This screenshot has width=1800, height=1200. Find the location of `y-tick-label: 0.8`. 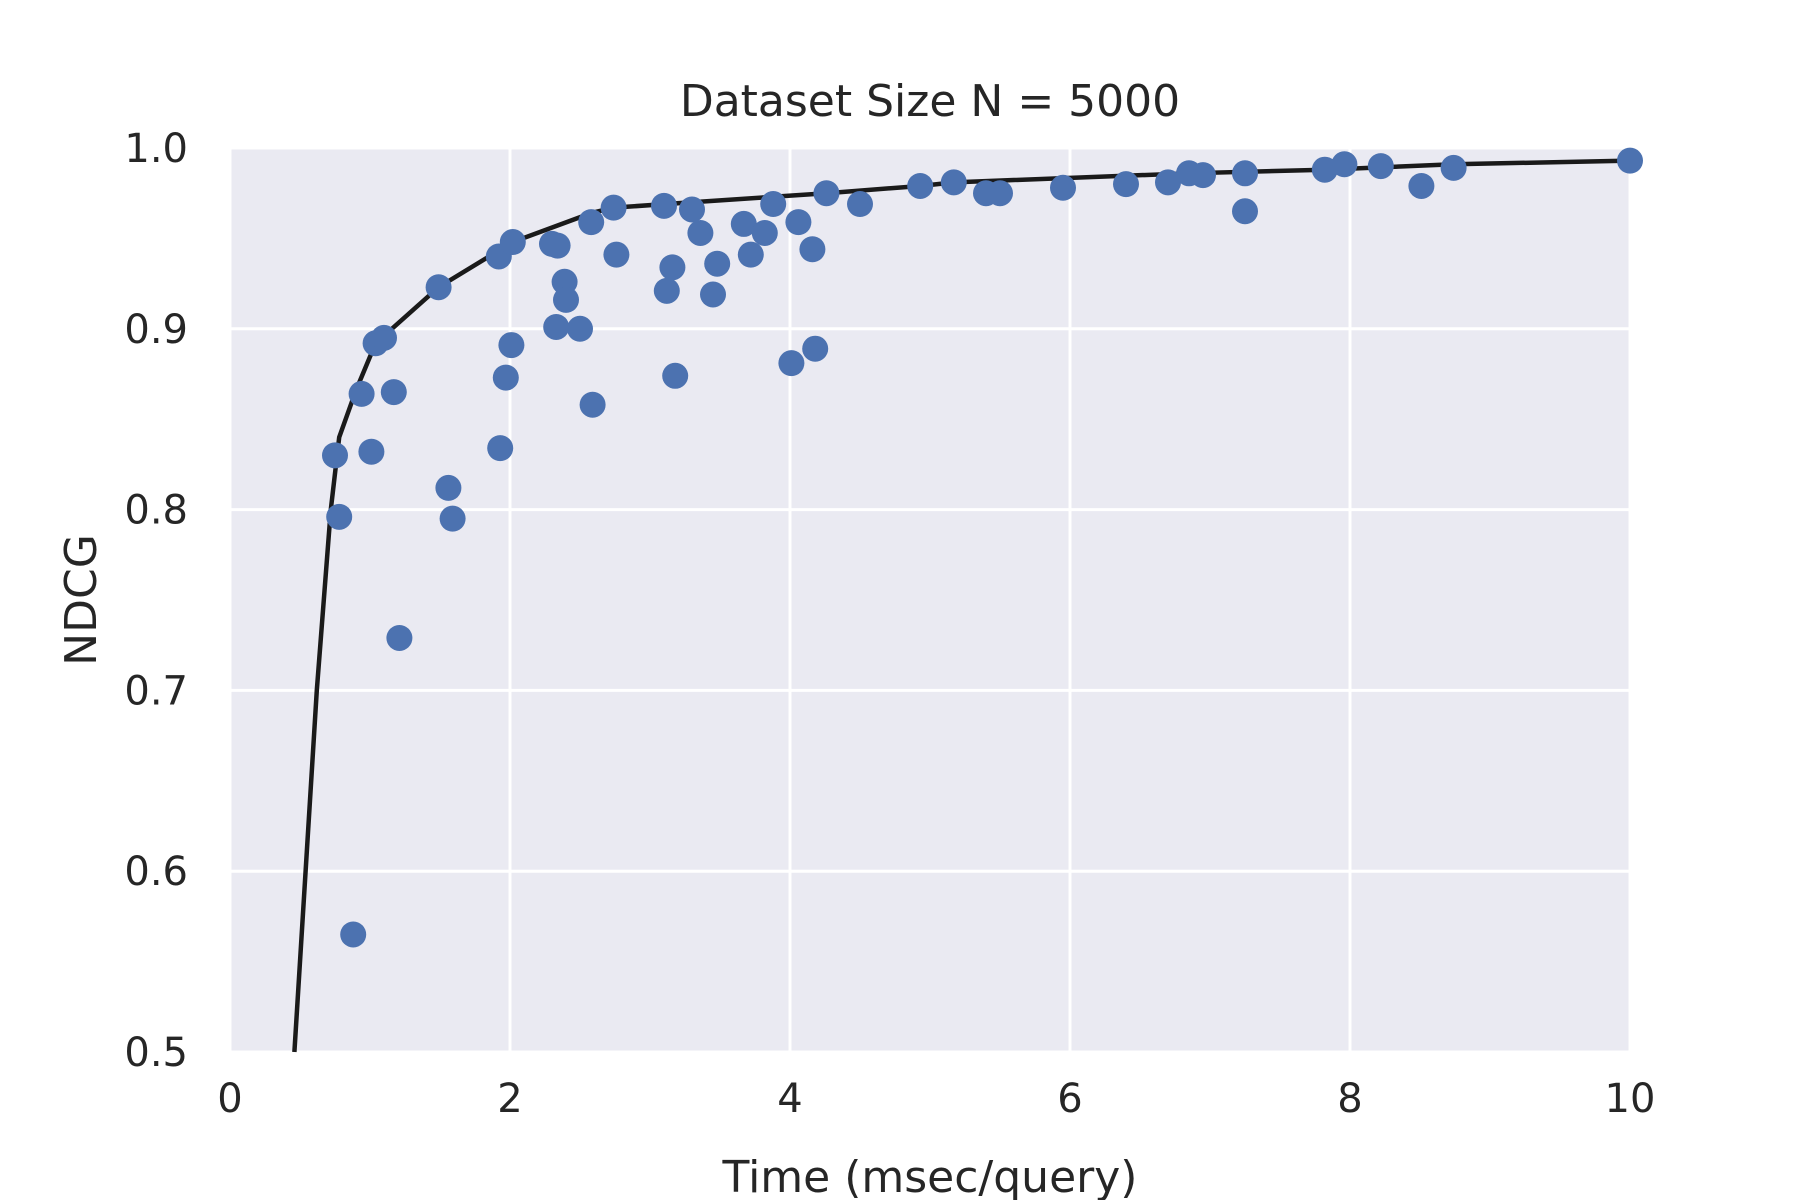

y-tick-label: 0.8 is located at coordinates (156, 511).